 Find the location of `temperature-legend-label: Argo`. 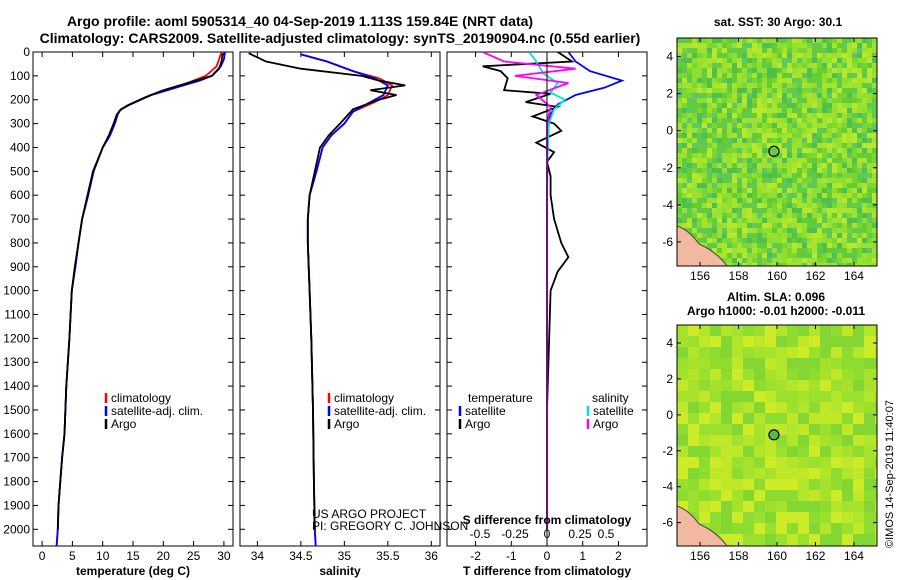

temperature-legend-label: Argo is located at coordinates (124, 424).